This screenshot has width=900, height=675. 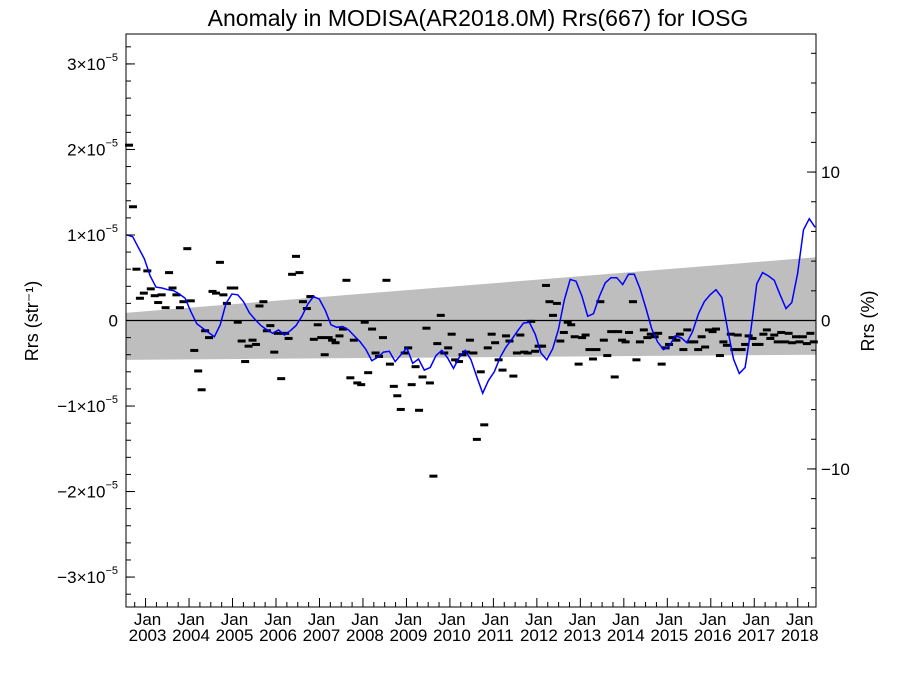 I want to click on y-axis-left: −3×10⁻⁵ −2×10−5 −1×10−5 0 1×10⁻⁵ 2×10−5 3×10−5, so click(x=96, y=320).